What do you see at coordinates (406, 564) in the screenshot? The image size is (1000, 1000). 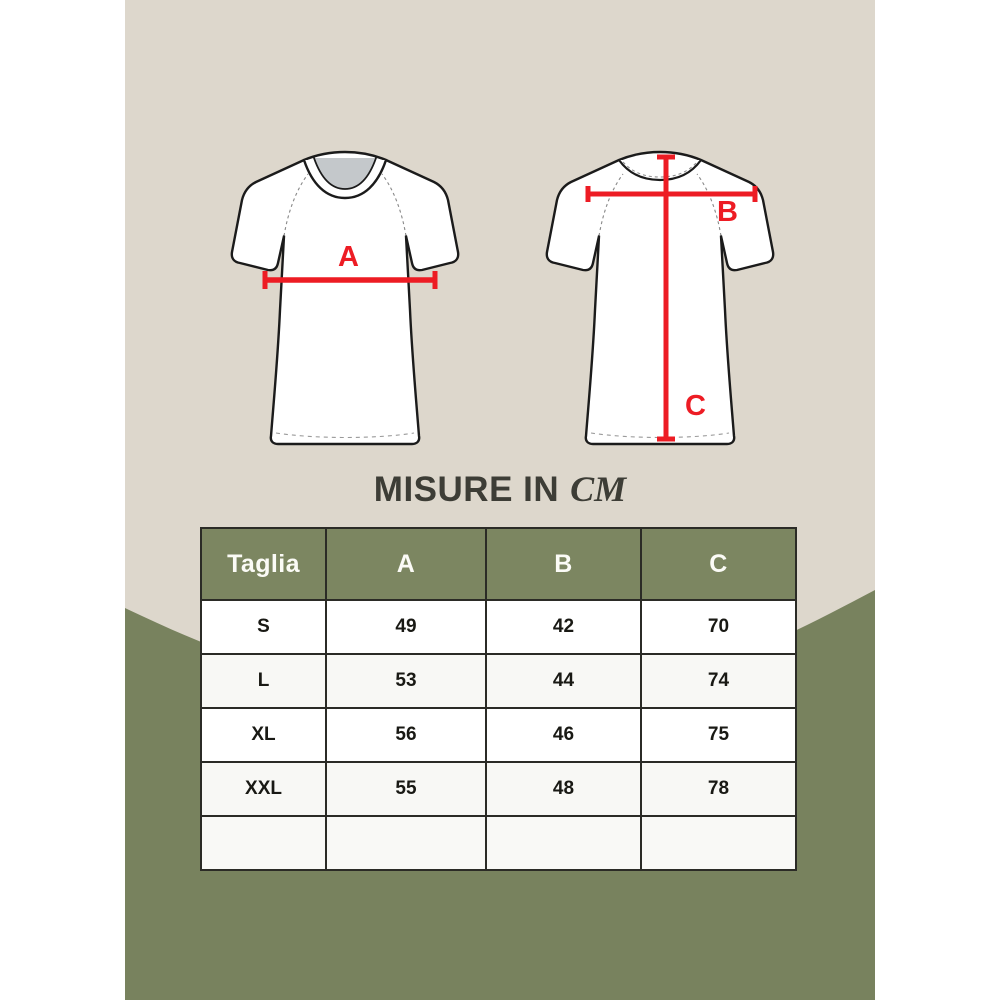 I see `header-a: A` at bounding box center [406, 564].